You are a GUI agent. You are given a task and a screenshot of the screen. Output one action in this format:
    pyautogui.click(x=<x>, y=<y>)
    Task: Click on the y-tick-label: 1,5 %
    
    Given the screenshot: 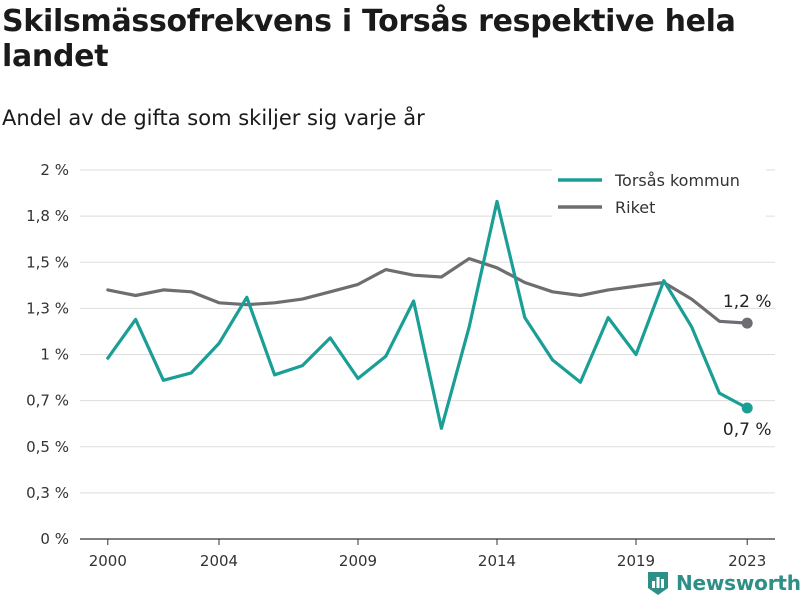 What is the action you would take?
    pyautogui.click(x=47, y=262)
    